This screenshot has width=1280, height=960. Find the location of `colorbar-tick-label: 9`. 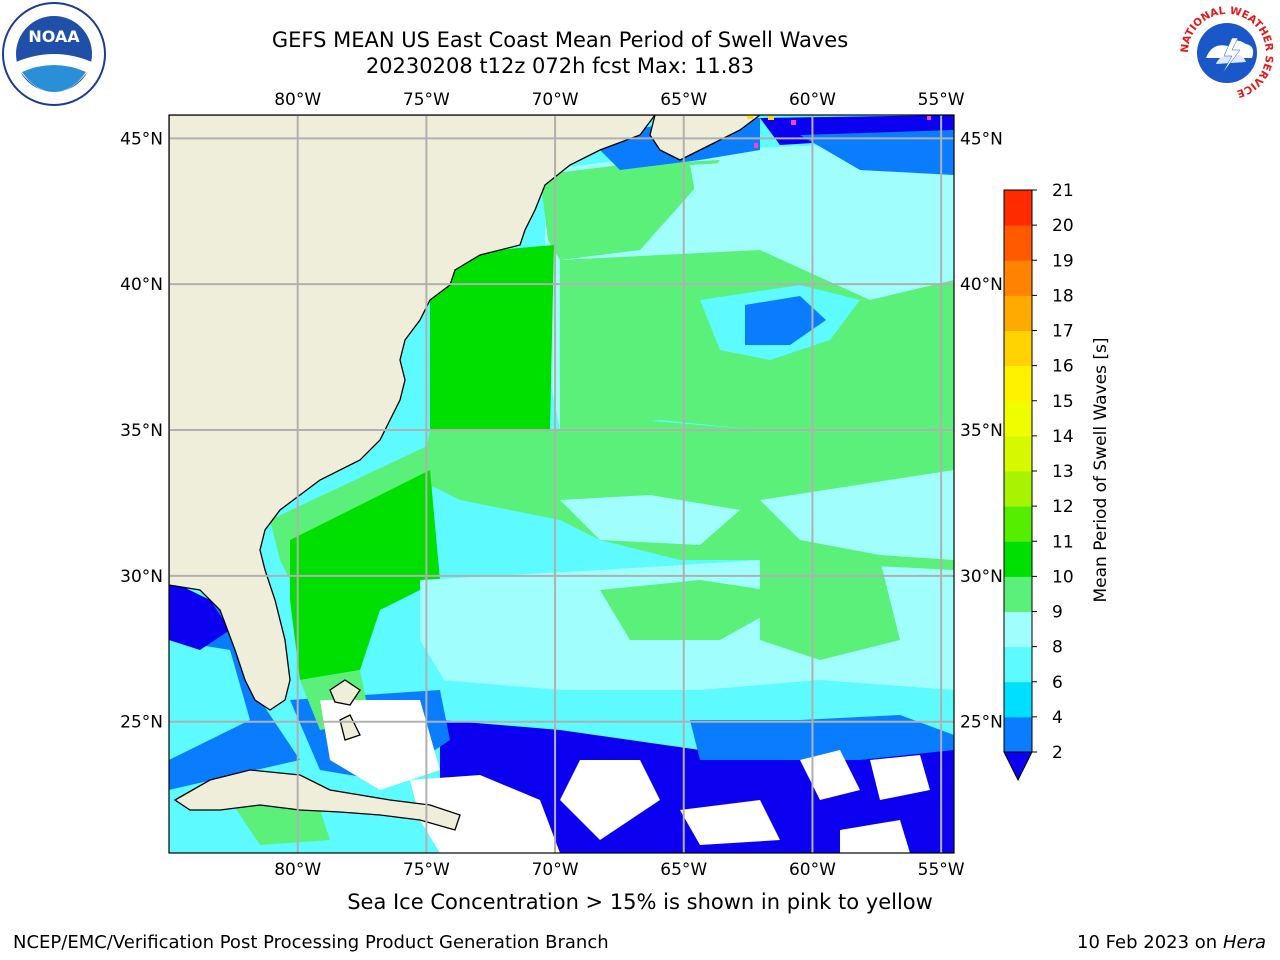

colorbar-tick-label: 9 is located at coordinates (1057, 613).